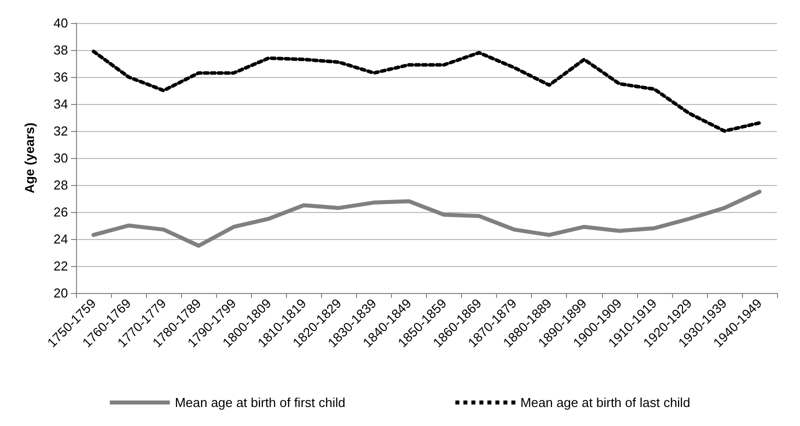 The width and height of the screenshot is (800, 426). Describe the element at coordinates (605, 402) in the screenshot. I see `legend-label: Mean age at birth of last child` at that location.